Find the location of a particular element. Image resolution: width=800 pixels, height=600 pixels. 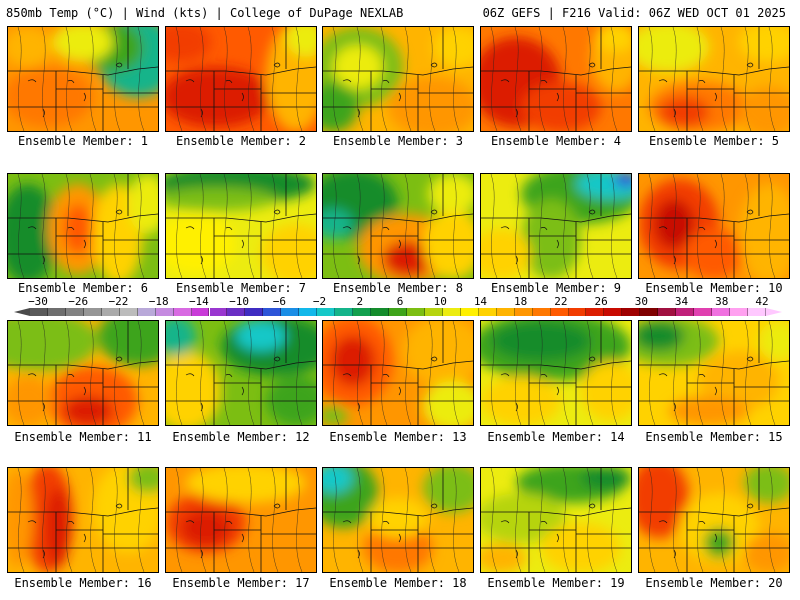

colorbar-max-arrow is located at coordinates (774, 312).